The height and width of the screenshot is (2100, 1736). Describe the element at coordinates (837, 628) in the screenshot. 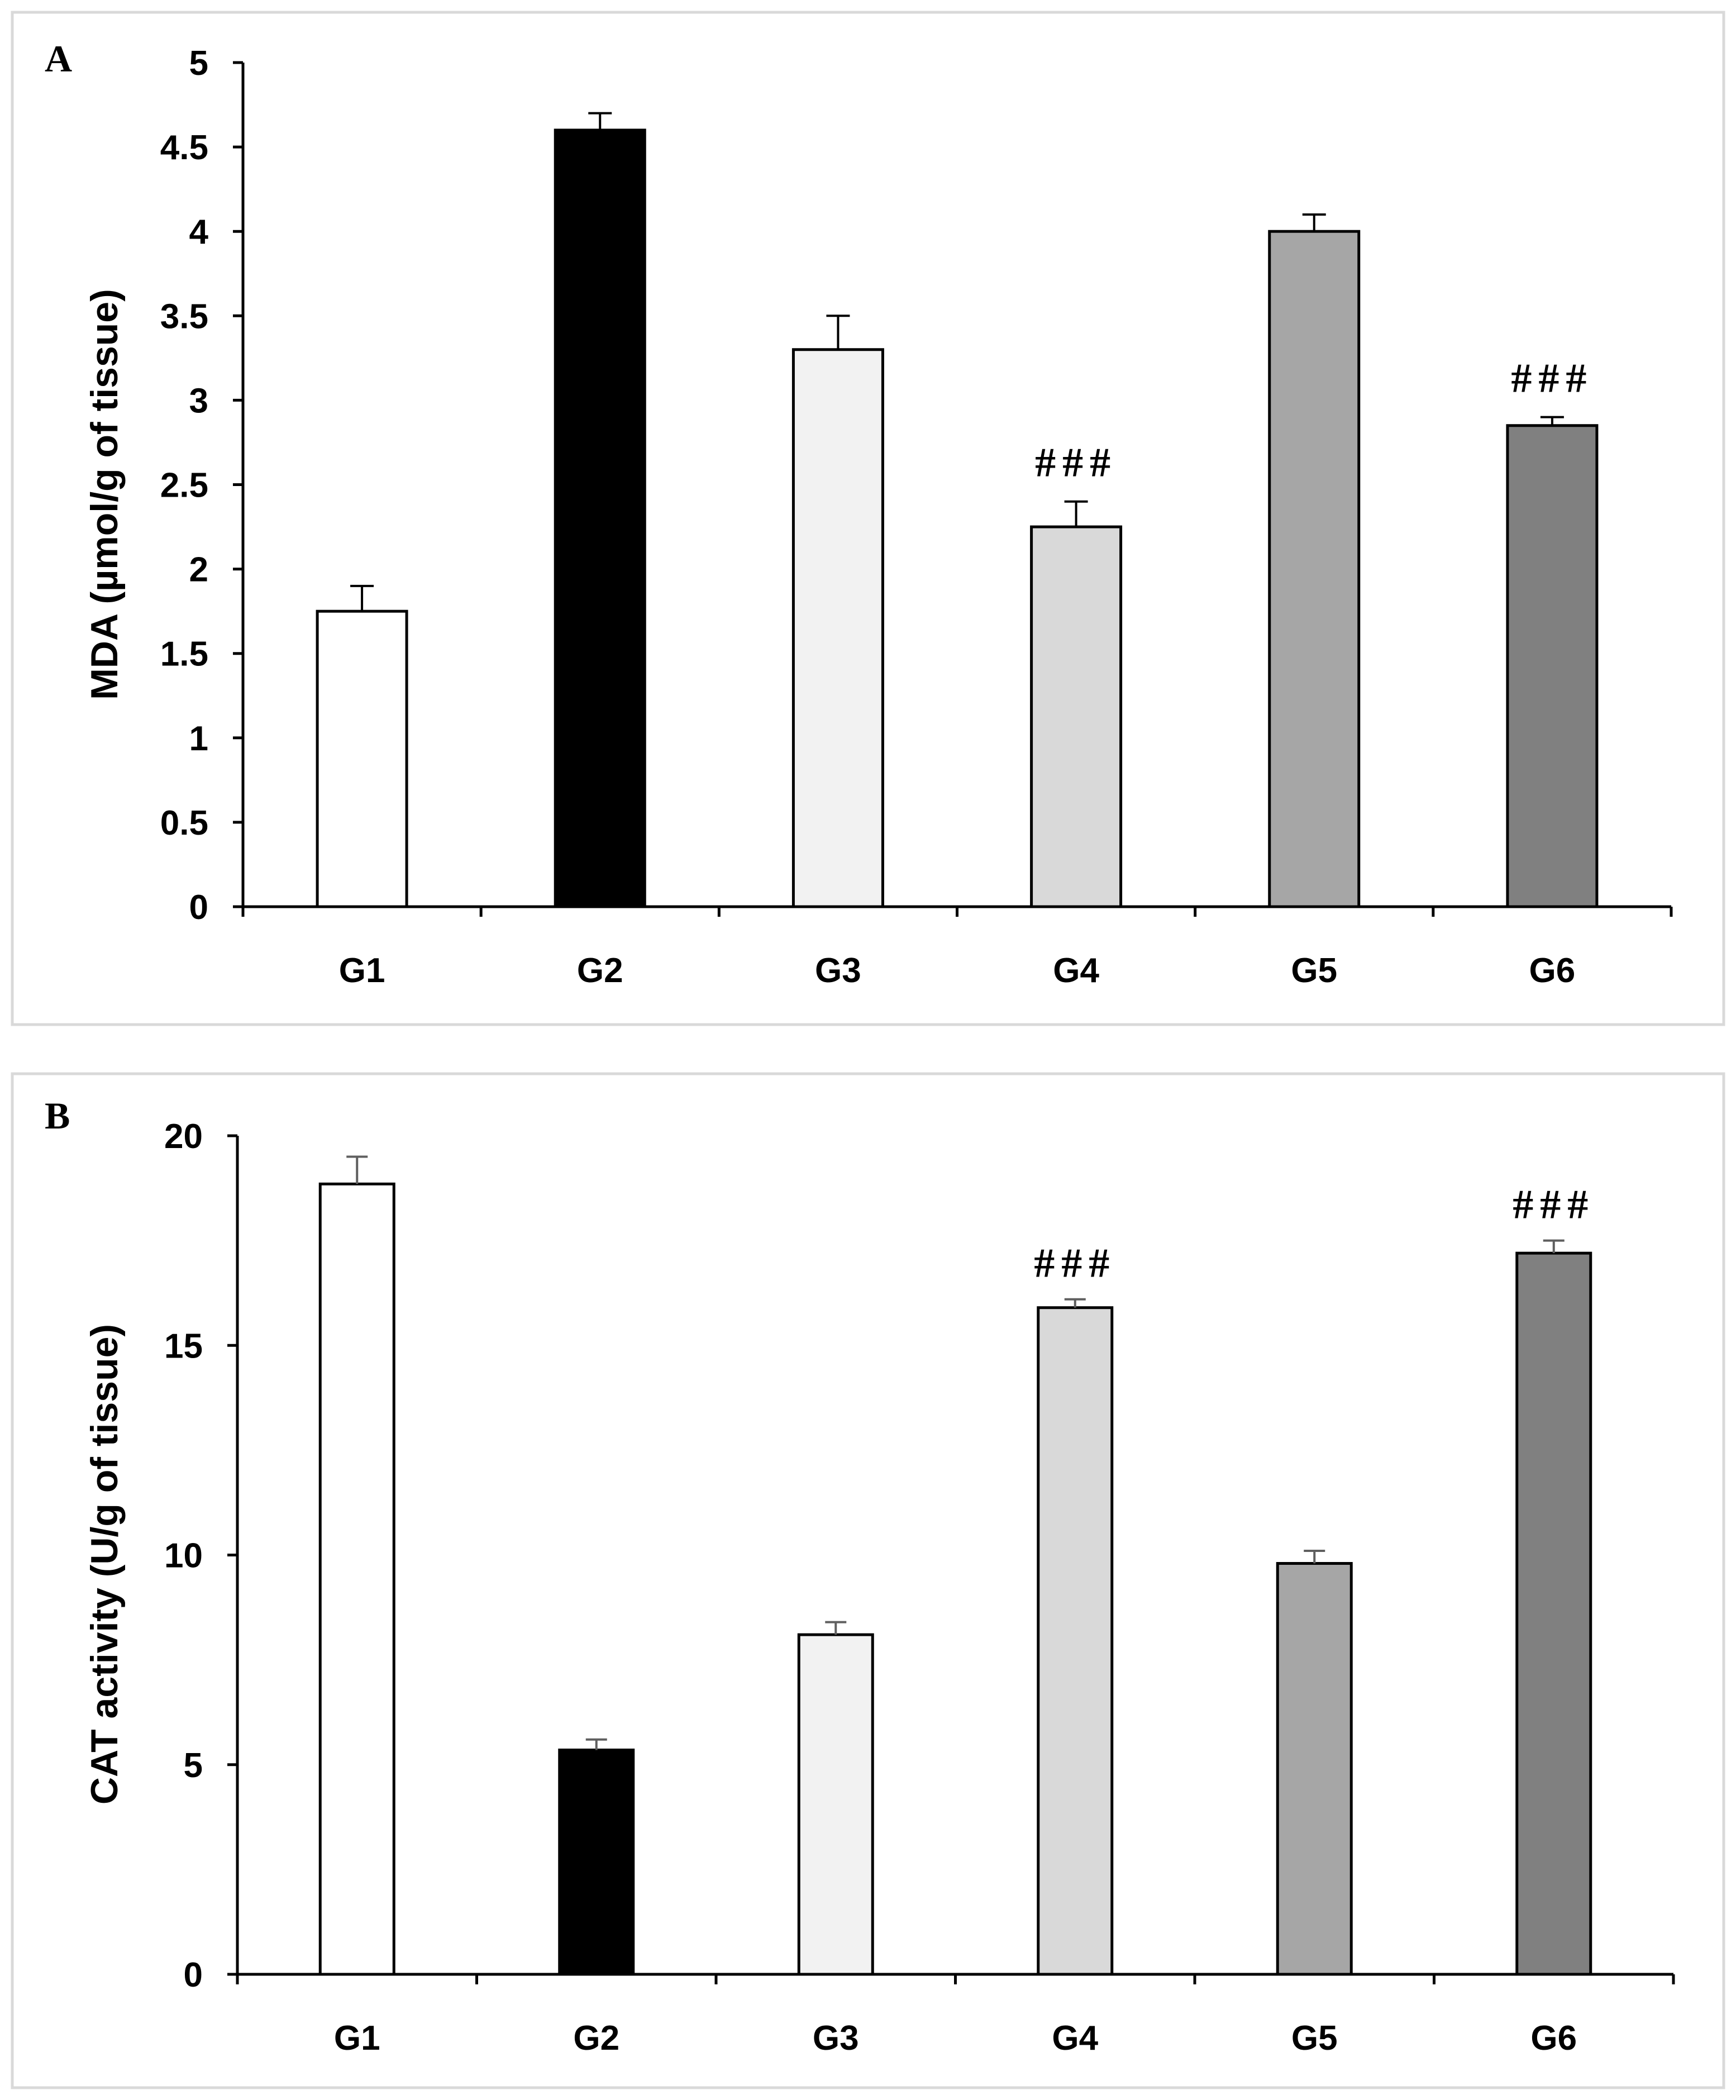

I see `panel-a-bar-g3` at that location.